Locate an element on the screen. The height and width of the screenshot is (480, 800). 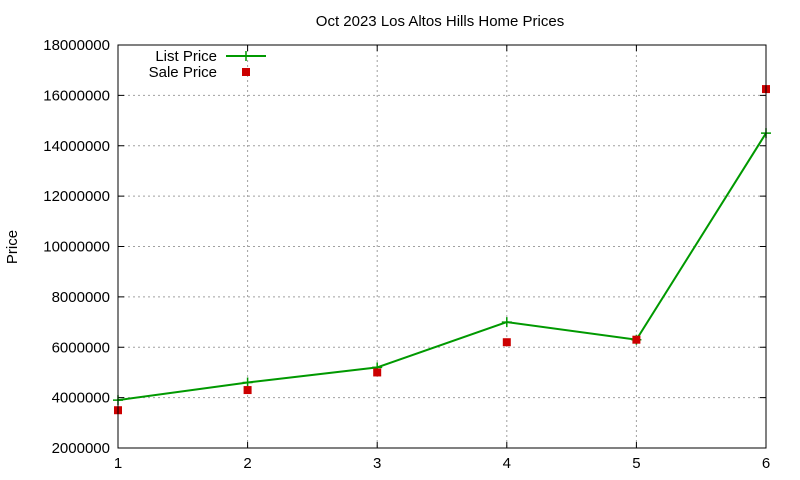
y-tick-label: 16000000 is located at coordinates (76, 95).